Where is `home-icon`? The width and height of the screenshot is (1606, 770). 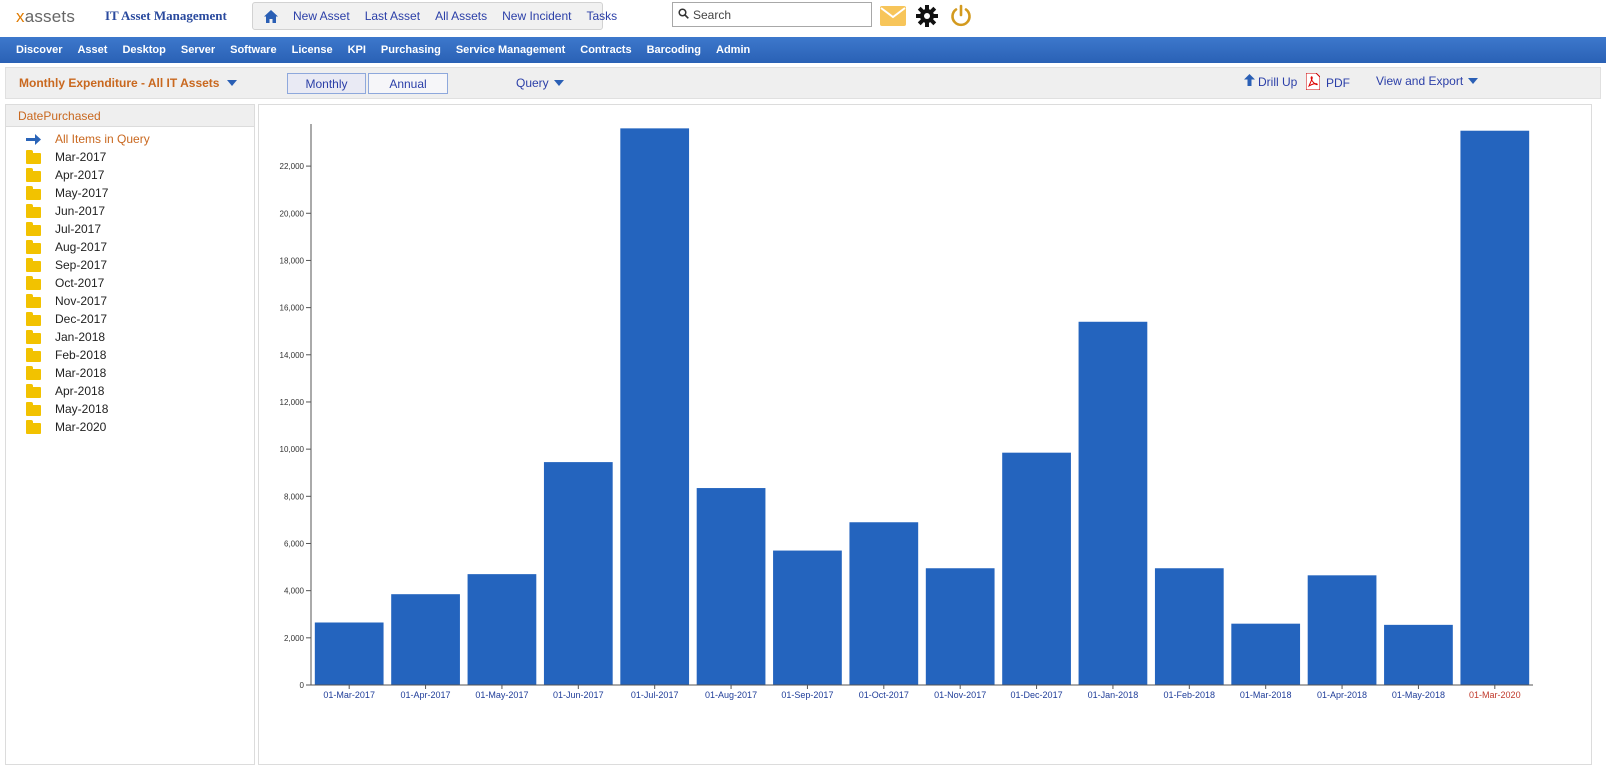
home-icon is located at coordinates (271, 16).